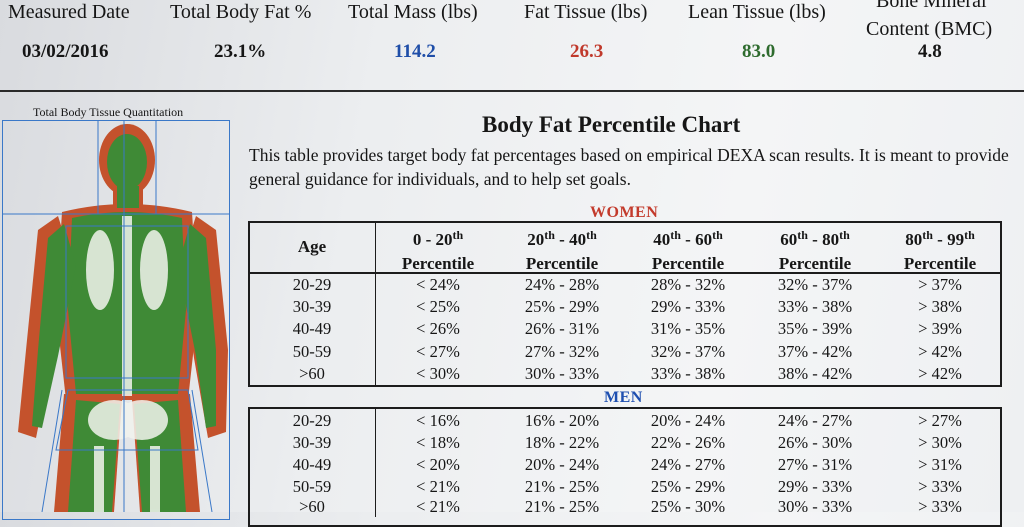  I want to click on fat-tissue-label: Fat Tissue (lbs), so click(586, 12).